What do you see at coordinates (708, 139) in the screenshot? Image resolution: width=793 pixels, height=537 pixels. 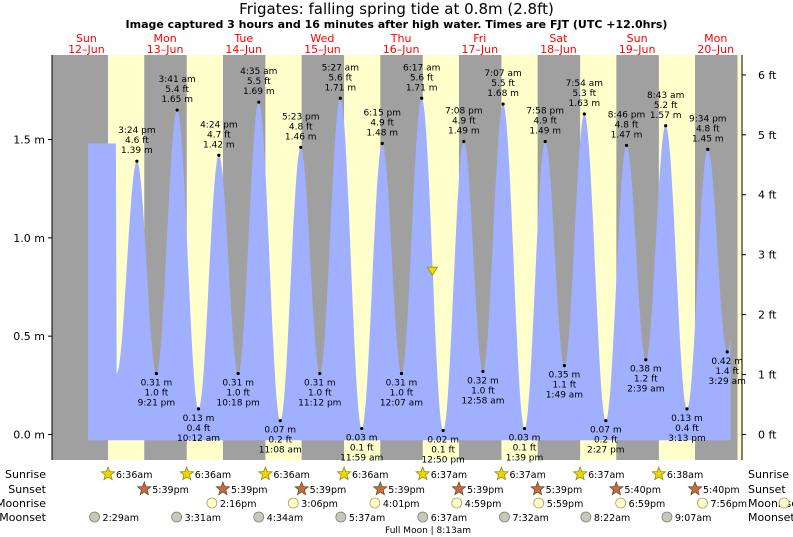 I see `extreme-label: 1.45 m` at bounding box center [708, 139].